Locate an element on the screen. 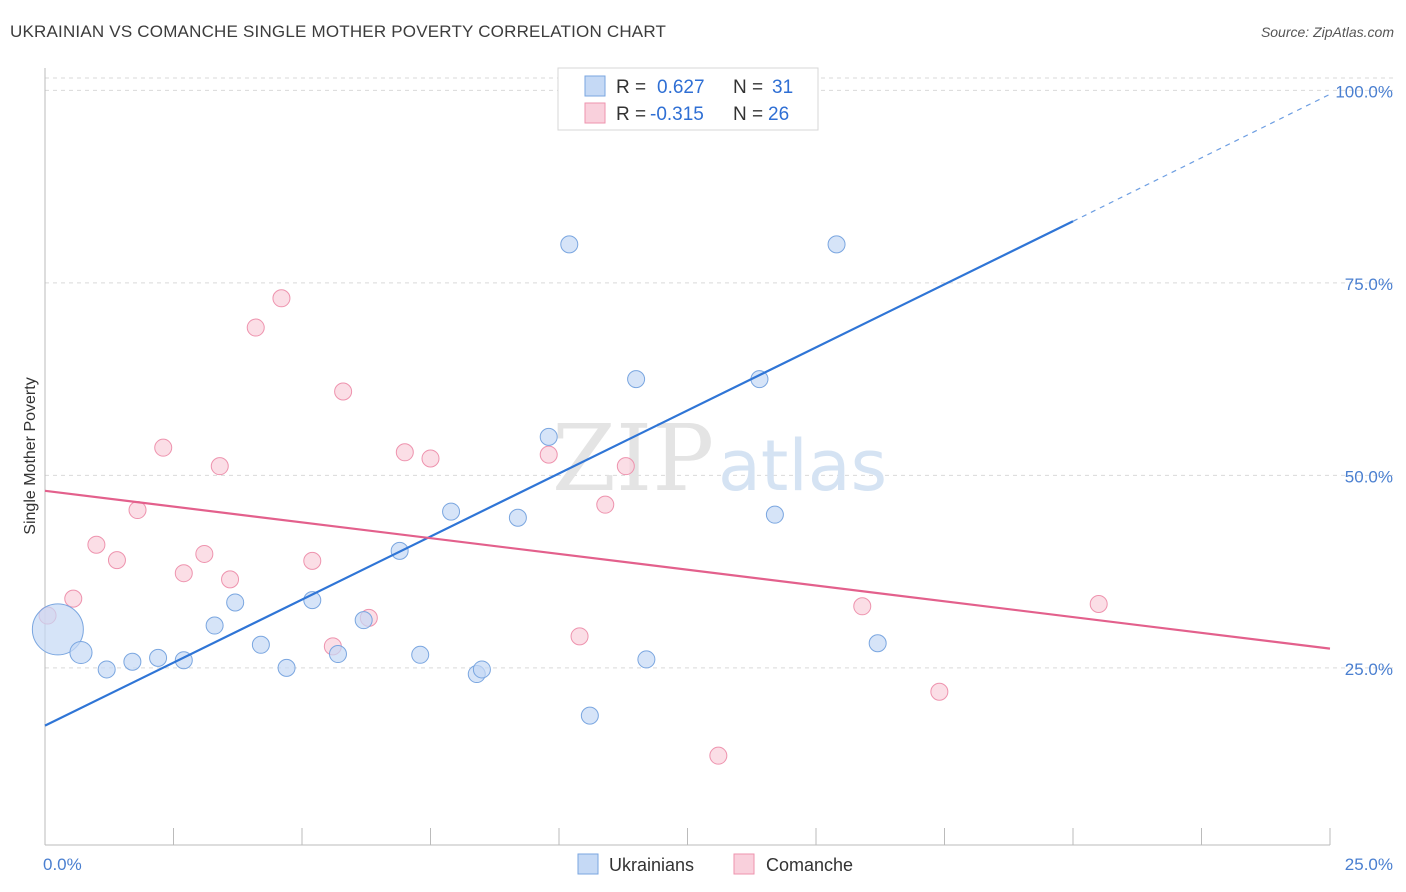 The height and width of the screenshot is (892, 1406). legend-swatch-blue is located at coordinates (595, 86).